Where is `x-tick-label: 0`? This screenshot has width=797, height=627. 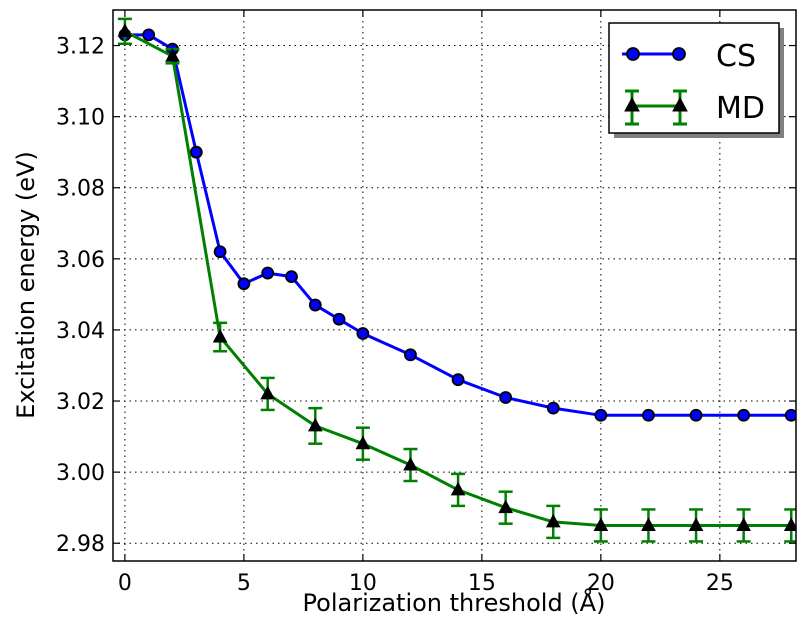
x-tick-label: 0 is located at coordinates (125, 583).